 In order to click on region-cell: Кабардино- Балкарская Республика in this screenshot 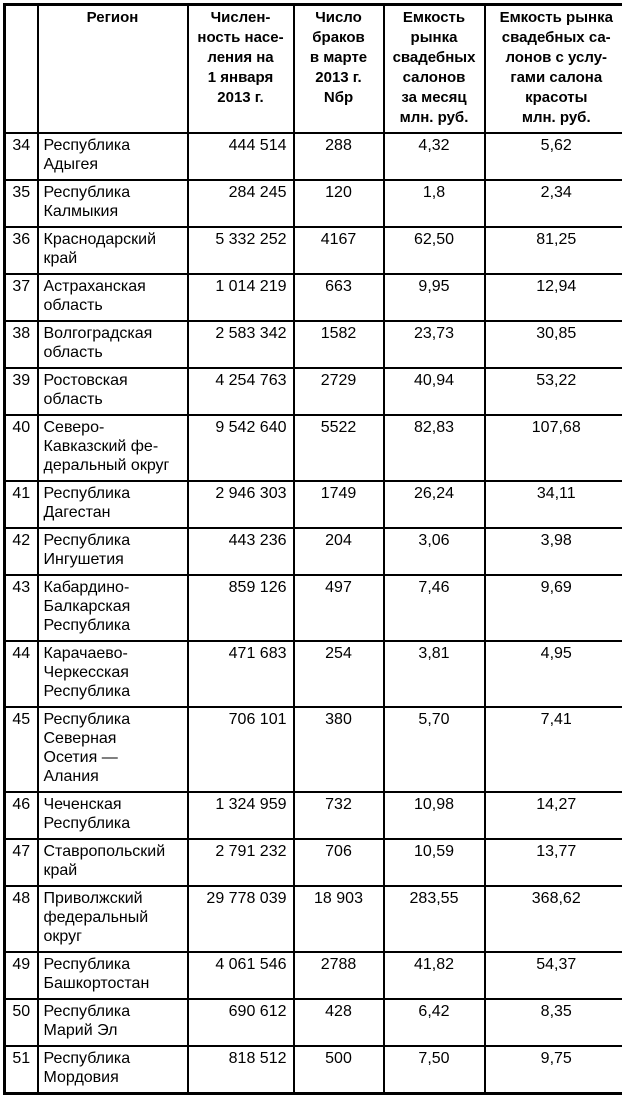, I will do `click(113, 608)`.